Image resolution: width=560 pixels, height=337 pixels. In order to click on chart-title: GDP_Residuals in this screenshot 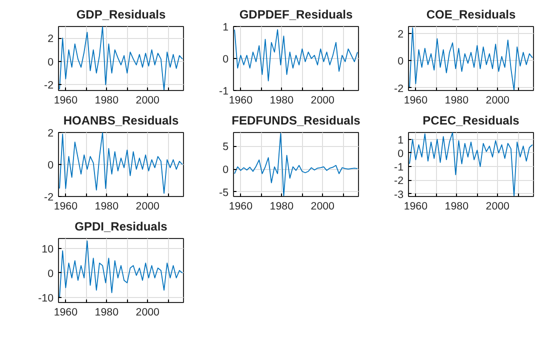, I will do `click(121, 15)`.